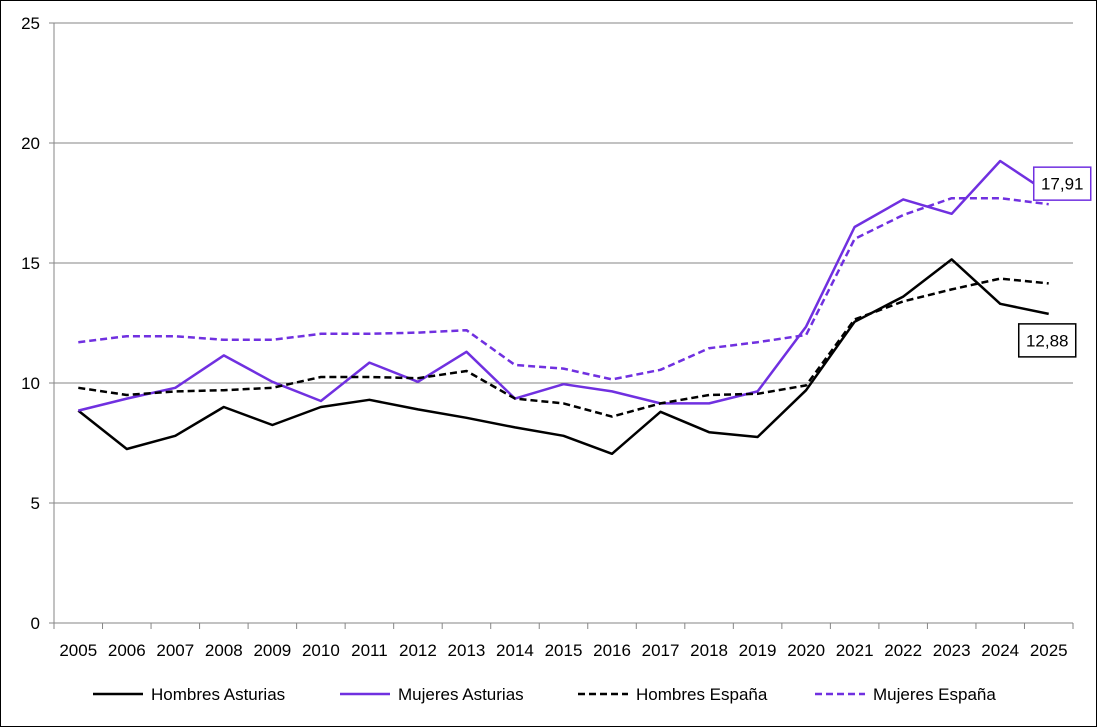 Image resolution: width=1097 pixels, height=727 pixels. I want to click on legend-label: Mujeres Asturias, so click(461, 694).